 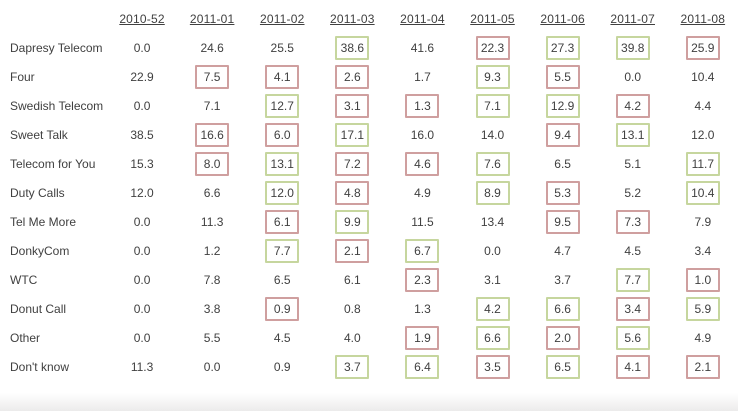 I want to click on table-cell: 4.2, so click(x=492, y=308).